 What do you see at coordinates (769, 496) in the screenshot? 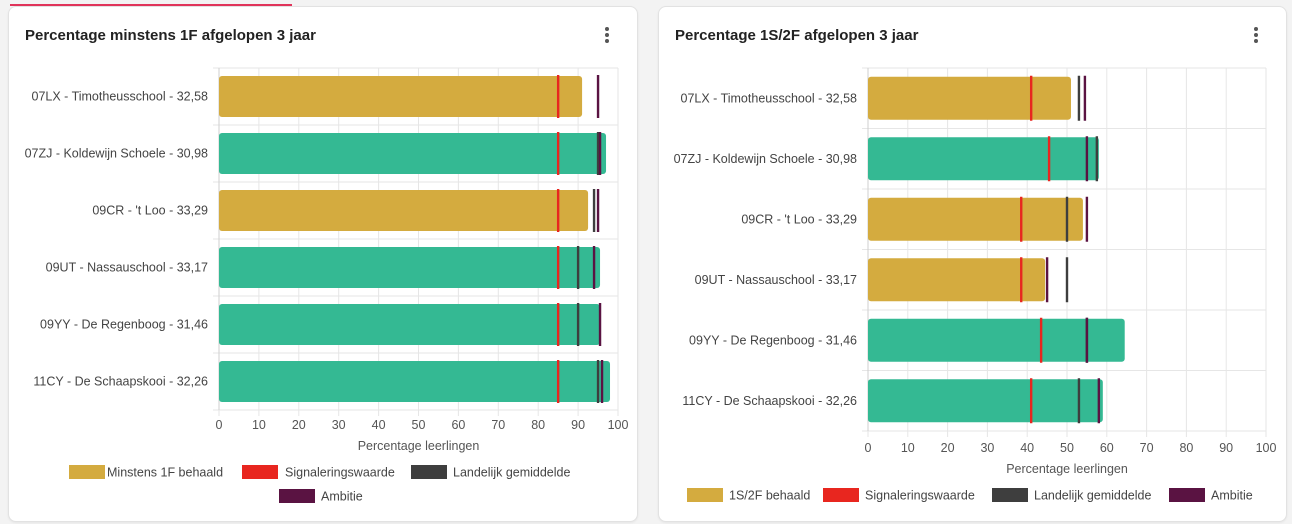
I see `legend-label: 1S/2F behaald` at bounding box center [769, 496].